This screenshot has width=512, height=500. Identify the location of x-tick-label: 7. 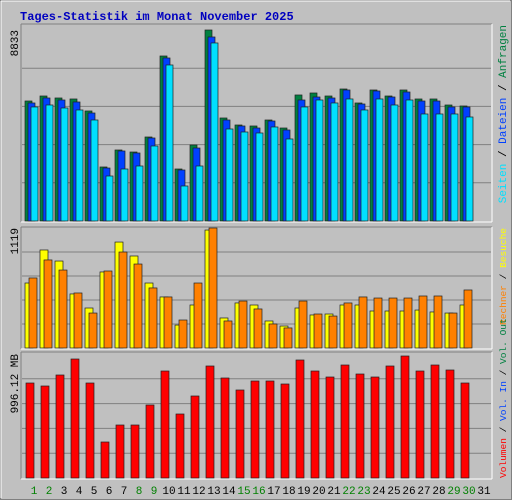
(124, 492).